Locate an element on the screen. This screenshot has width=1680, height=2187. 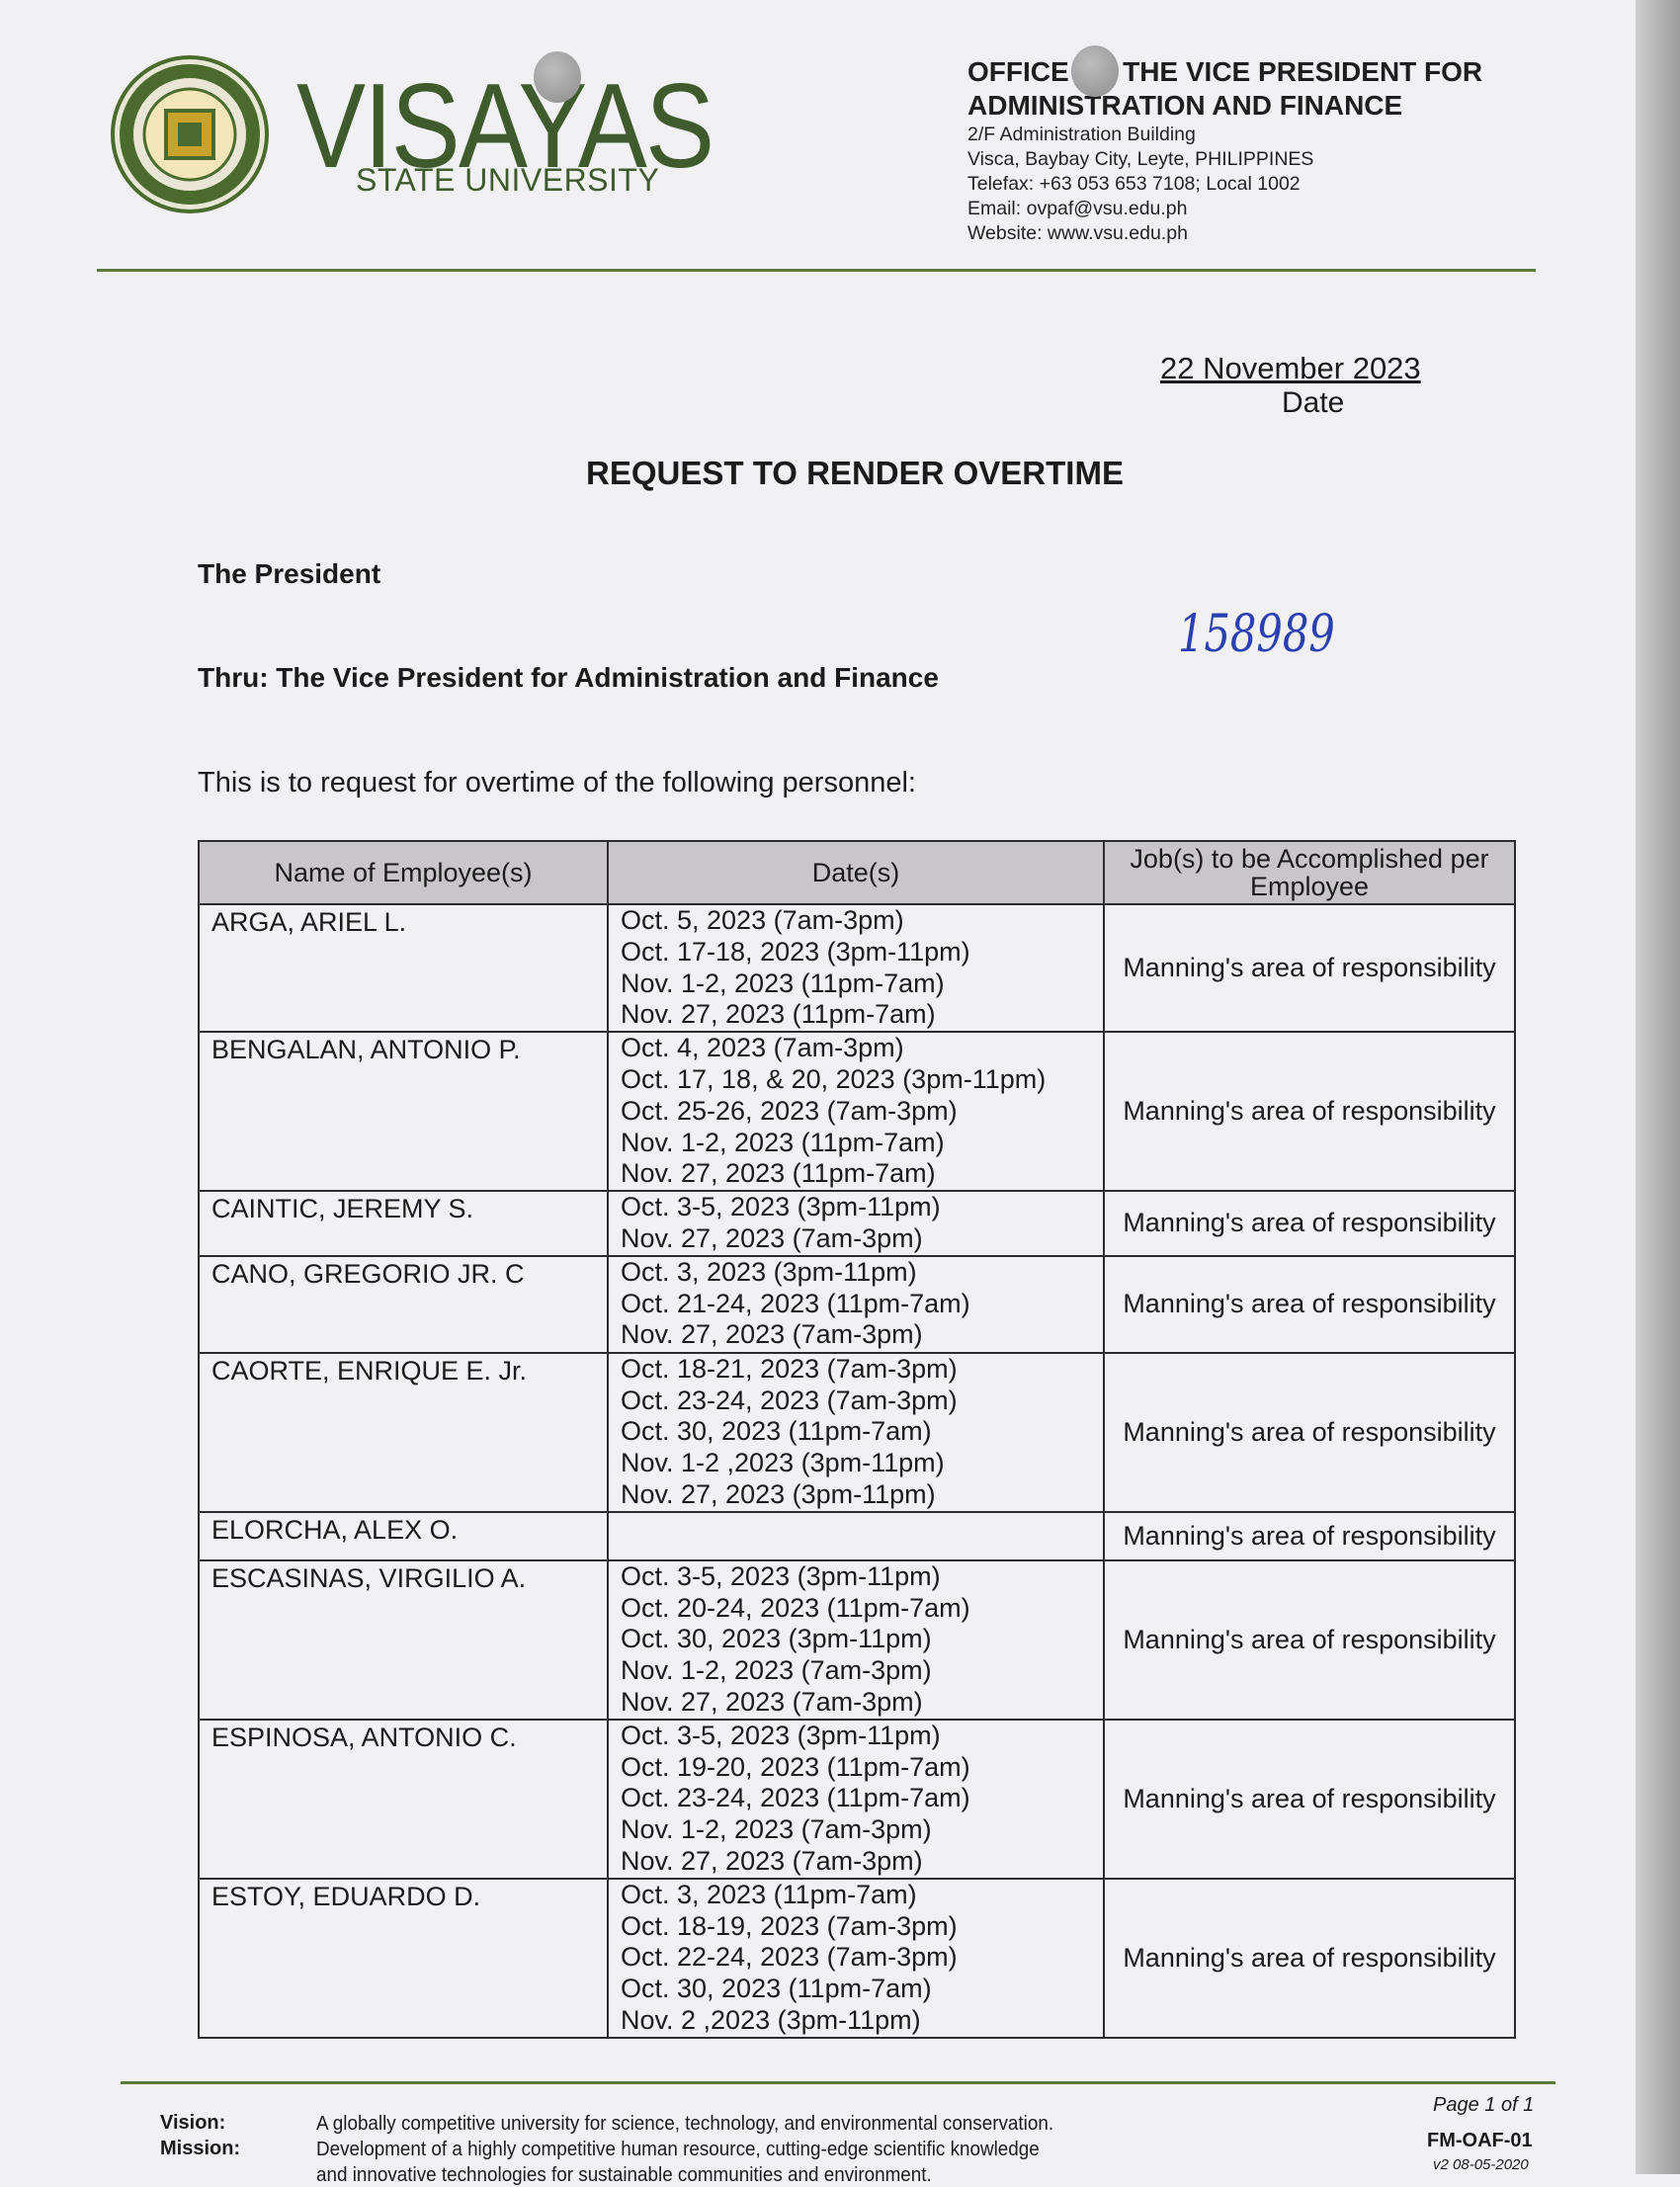
date-entry: Oct. 17-18, 2023 (3pm-11pm) is located at coordinates (795, 951).